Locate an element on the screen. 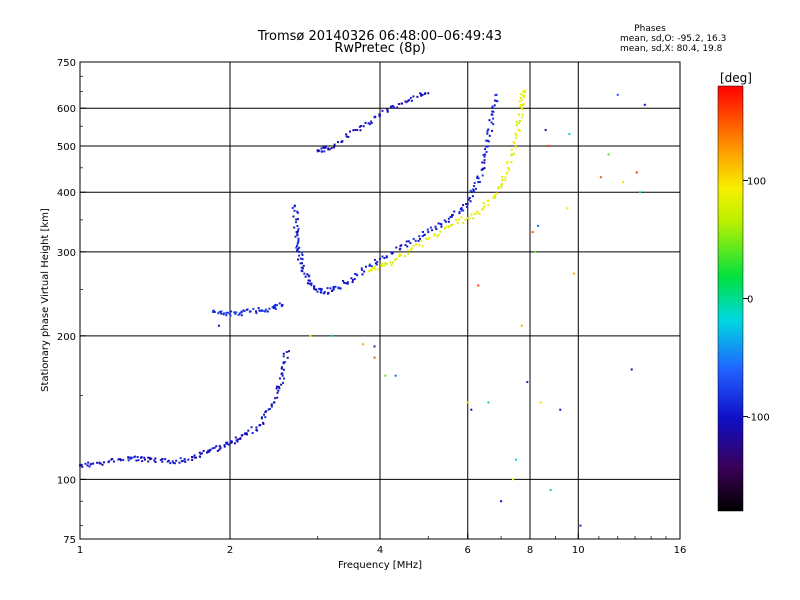 The image size is (800, 600). y-tick-label: 200 is located at coordinates (66, 337).